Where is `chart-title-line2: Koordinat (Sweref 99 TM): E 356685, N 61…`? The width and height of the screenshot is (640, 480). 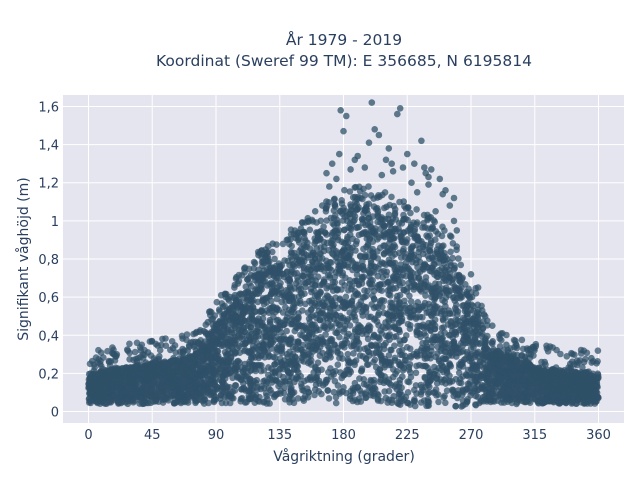
chart-title-line2: Koordinat (Sweref 99 TM): E 356685, N 61… is located at coordinates (344, 61).